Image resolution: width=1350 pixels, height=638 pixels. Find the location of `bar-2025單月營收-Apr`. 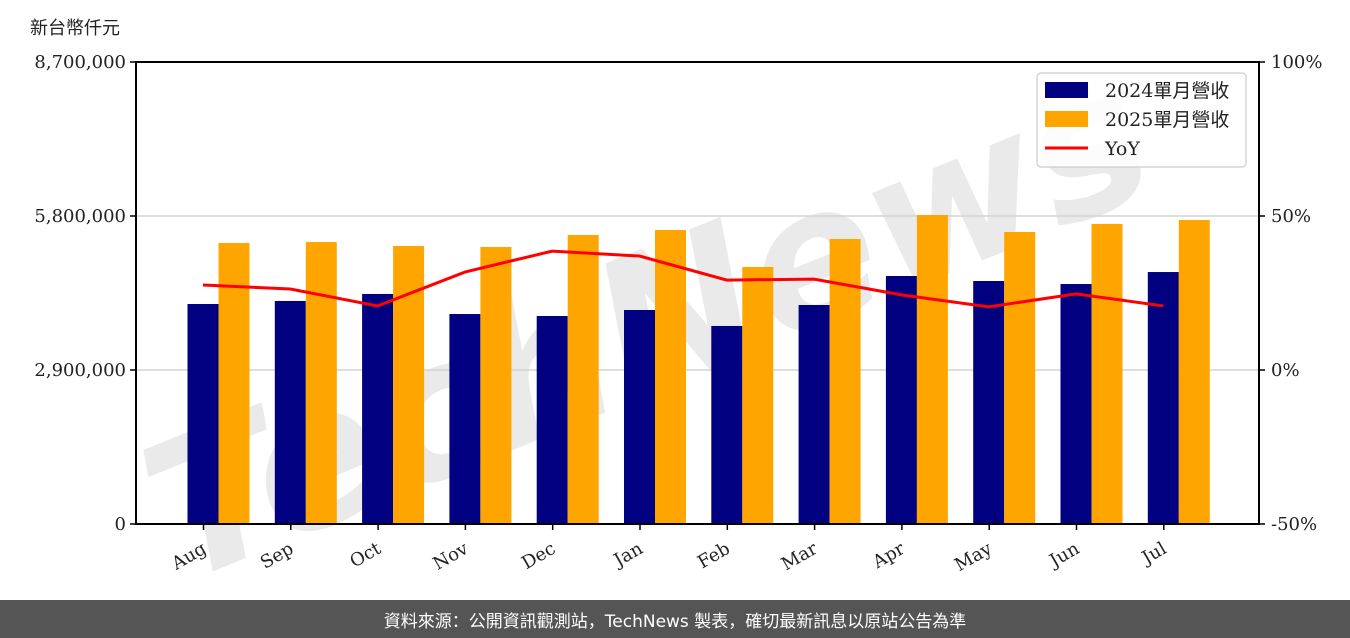

bar-2025單月營收-Apr is located at coordinates (932, 369).